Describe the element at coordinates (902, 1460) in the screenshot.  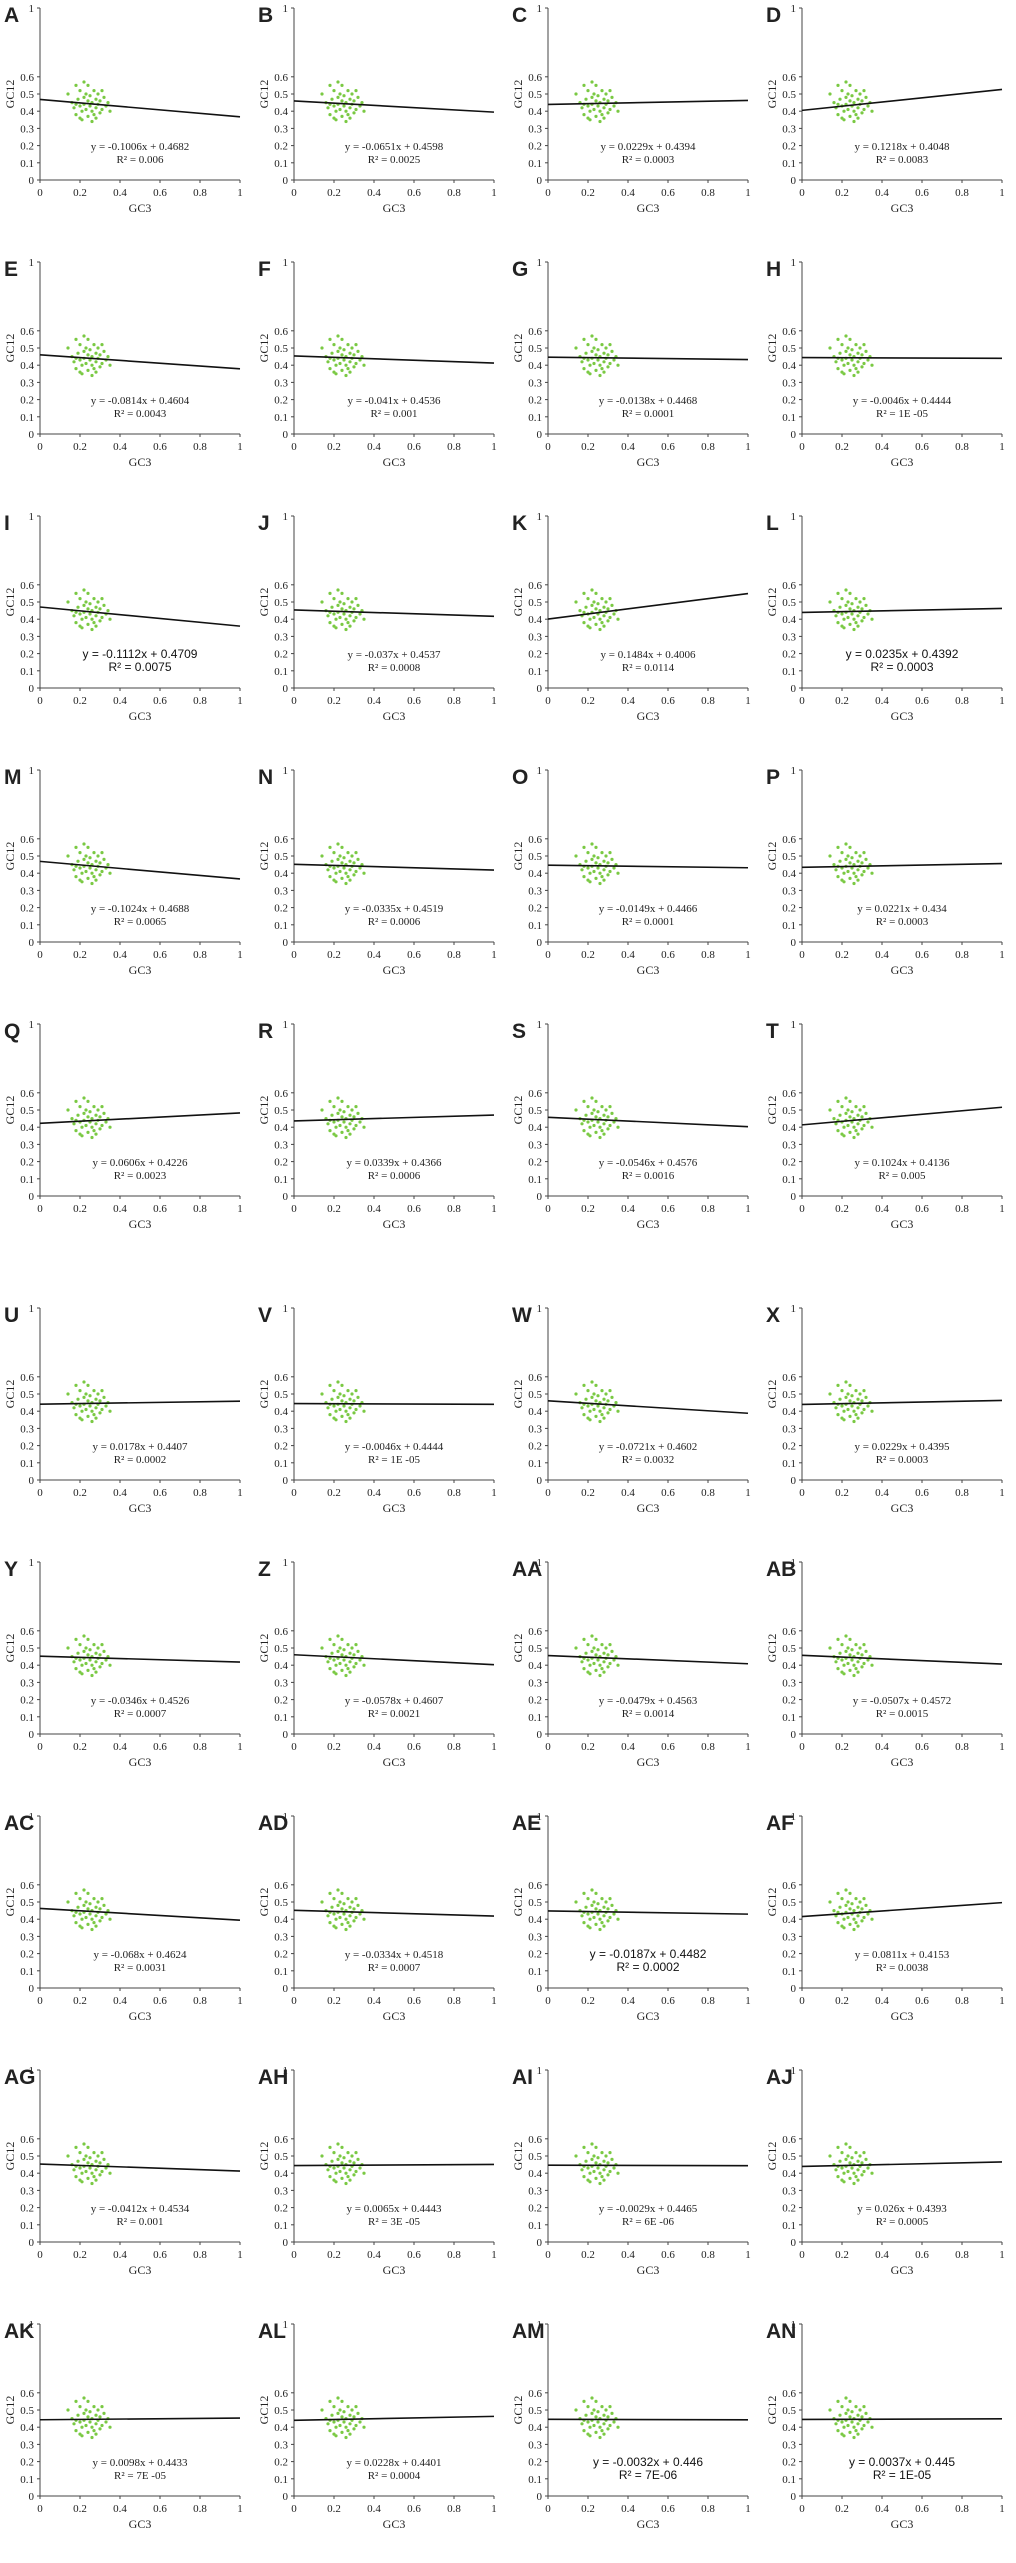
I see `r-squared: R² = 0.0003` at that location.